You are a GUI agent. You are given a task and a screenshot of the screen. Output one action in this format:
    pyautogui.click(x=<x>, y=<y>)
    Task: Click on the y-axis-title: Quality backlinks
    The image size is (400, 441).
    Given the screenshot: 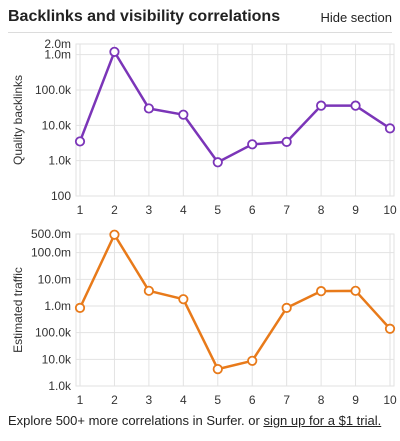 What is the action you would take?
    pyautogui.click(x=18, y=120)
    